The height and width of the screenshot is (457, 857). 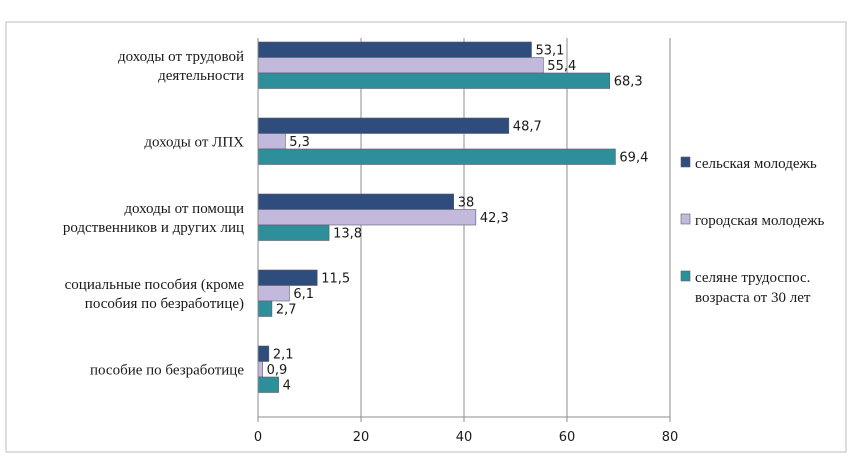 What do you see at coordinates (628, 82) in the screenshot?
I see `data-label: 68,3` at bounding box center [628, 82].